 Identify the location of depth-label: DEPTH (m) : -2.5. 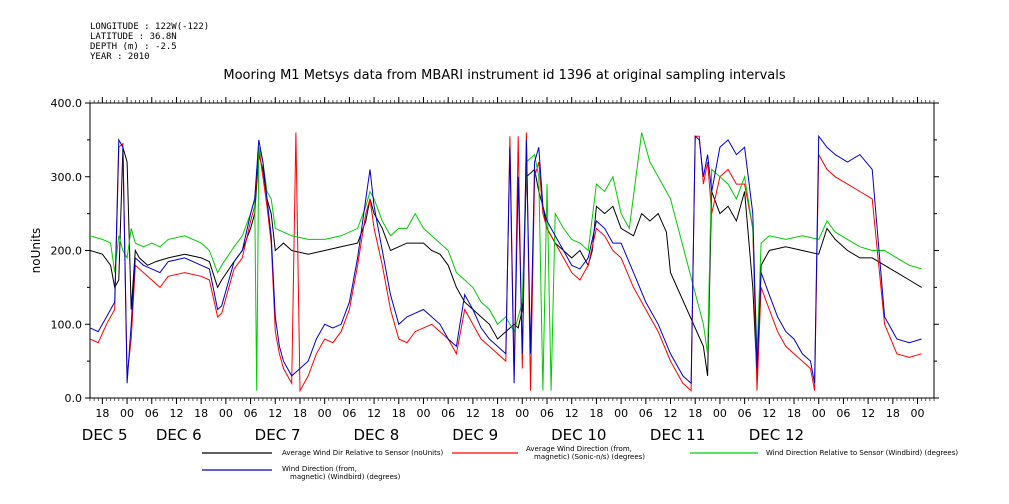
(133, 47).